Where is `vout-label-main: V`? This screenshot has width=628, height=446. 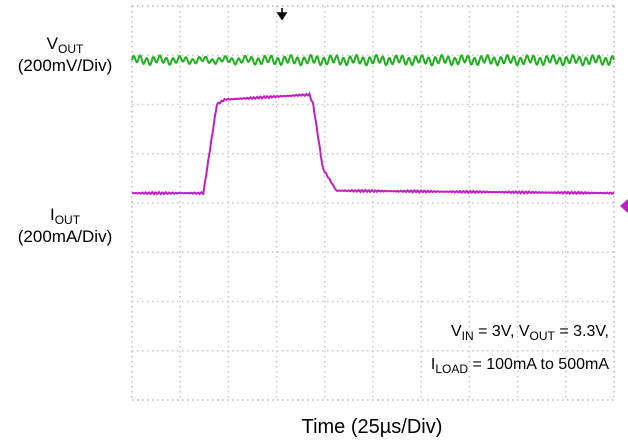 vout-label-main: V is located at coordinates (52, 43).